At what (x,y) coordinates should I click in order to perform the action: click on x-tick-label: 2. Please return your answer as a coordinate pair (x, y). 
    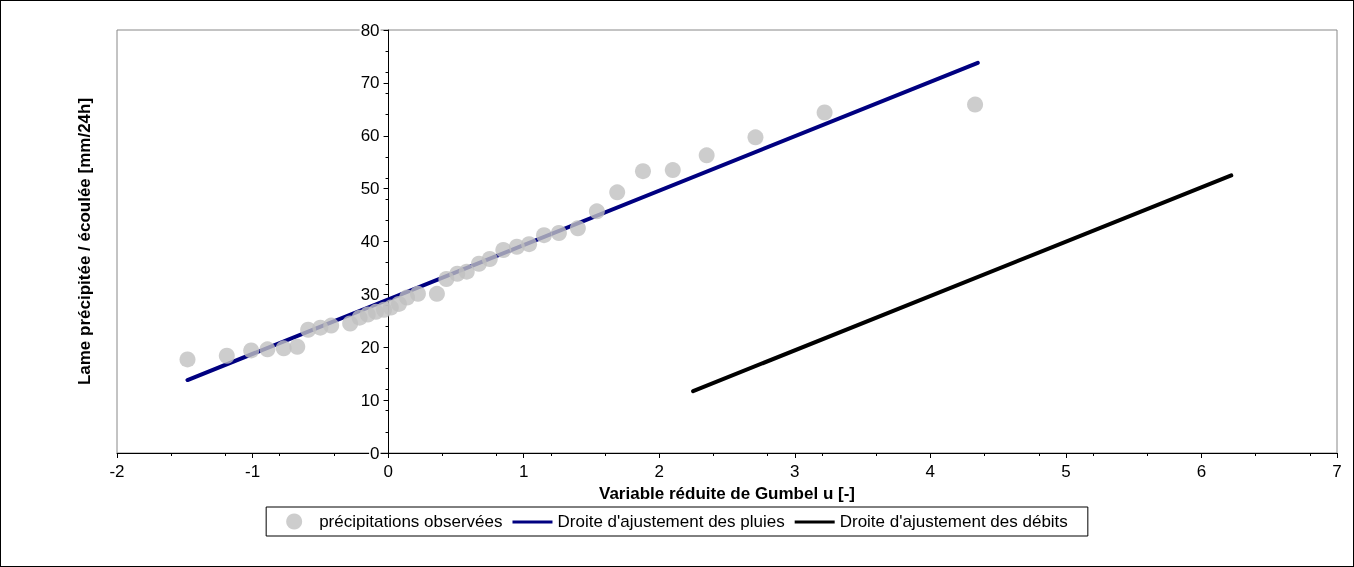
    Looking at the image, I should click on (659, 471).